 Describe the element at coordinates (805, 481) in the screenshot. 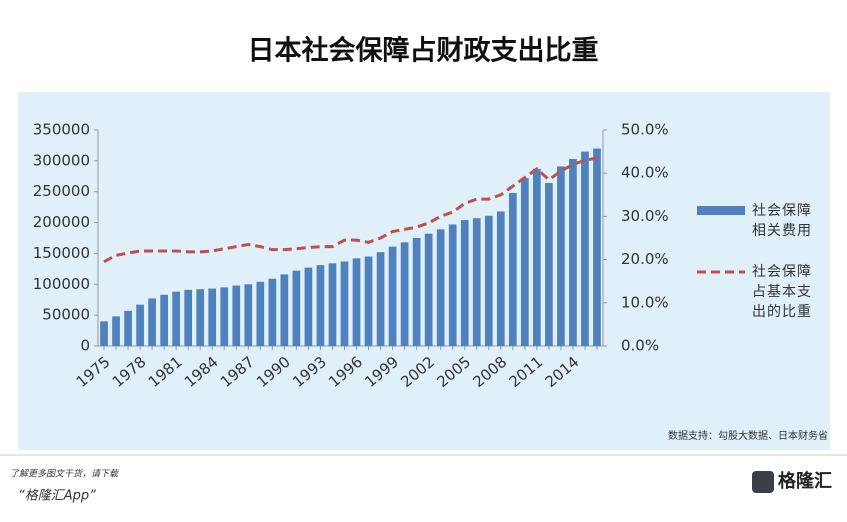

I see `logo: 格隆汇` at that location.